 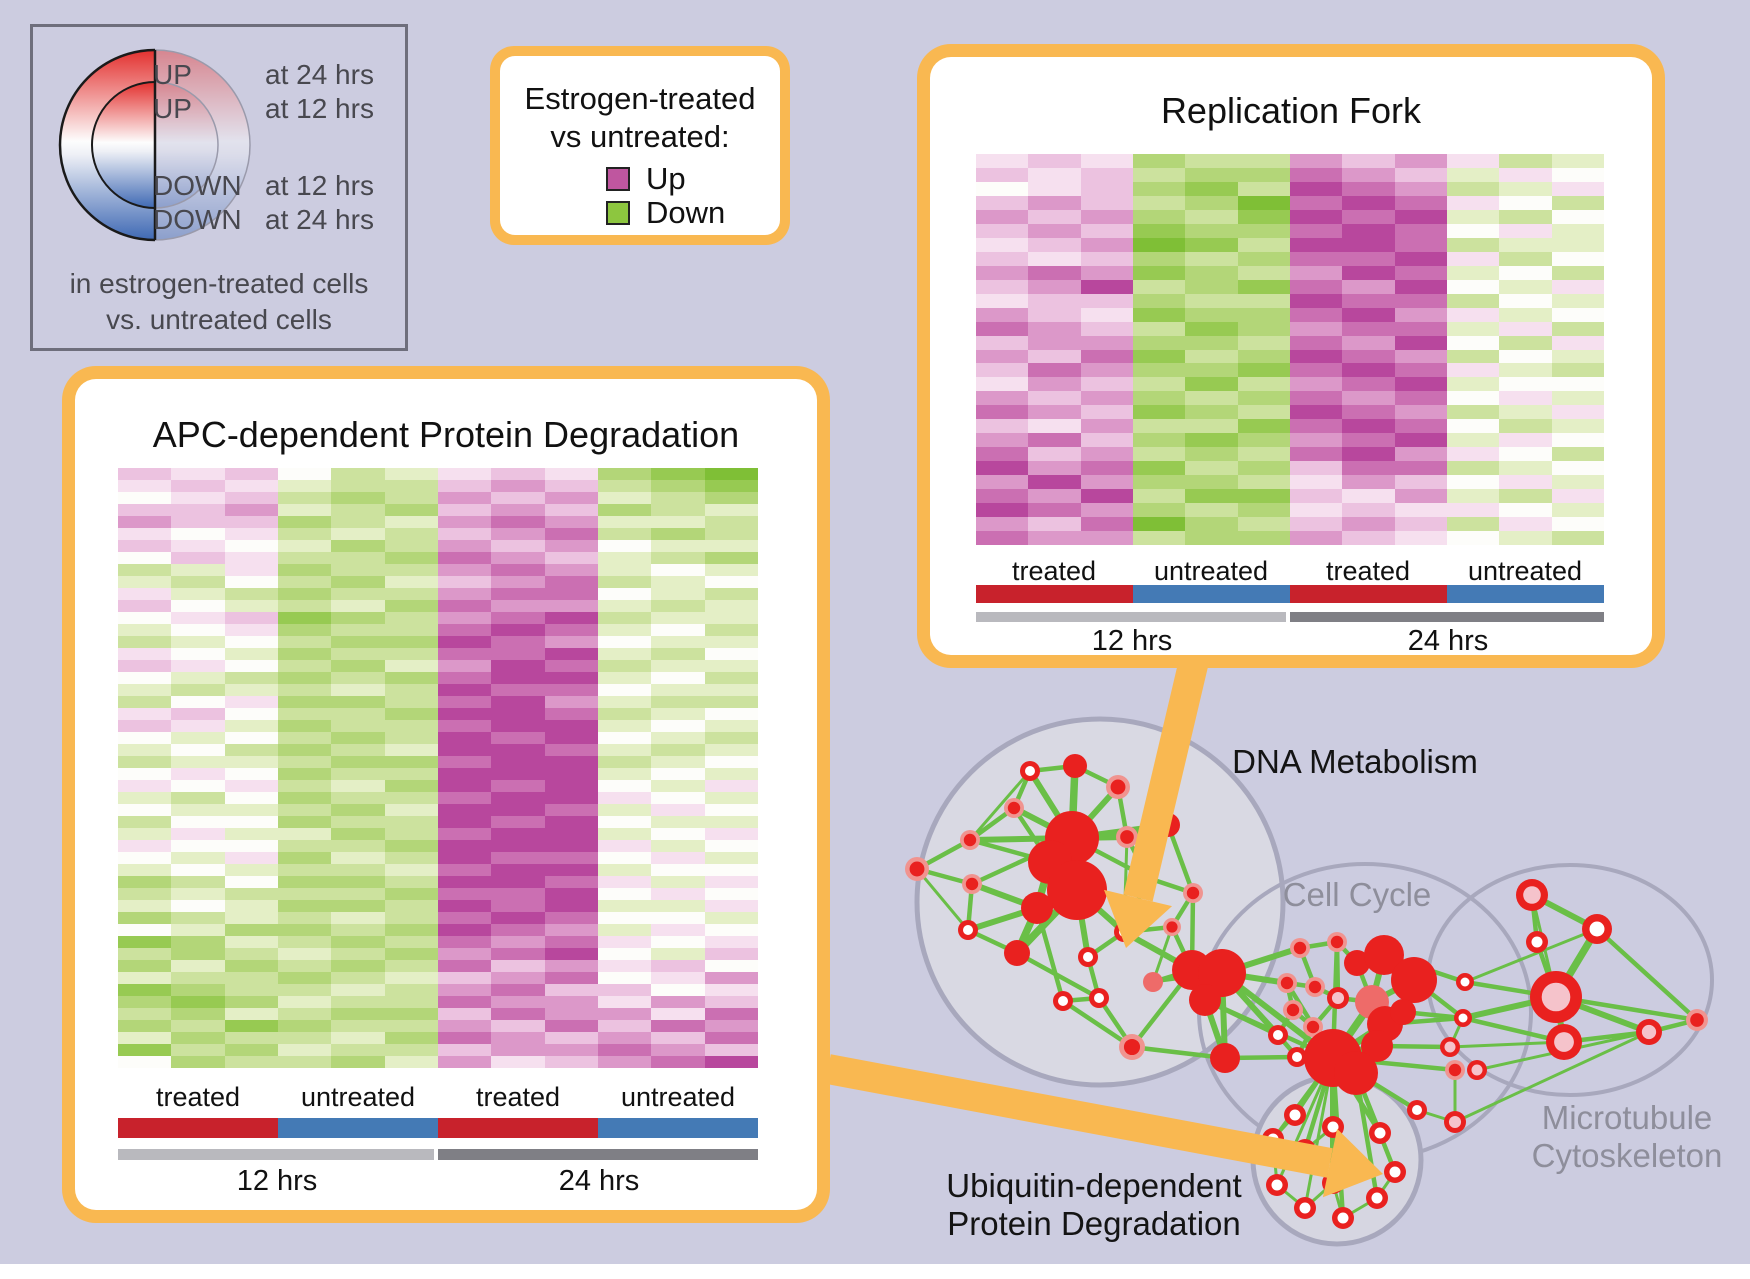 I want to click on network-edge, so click(x=1647, y=974).